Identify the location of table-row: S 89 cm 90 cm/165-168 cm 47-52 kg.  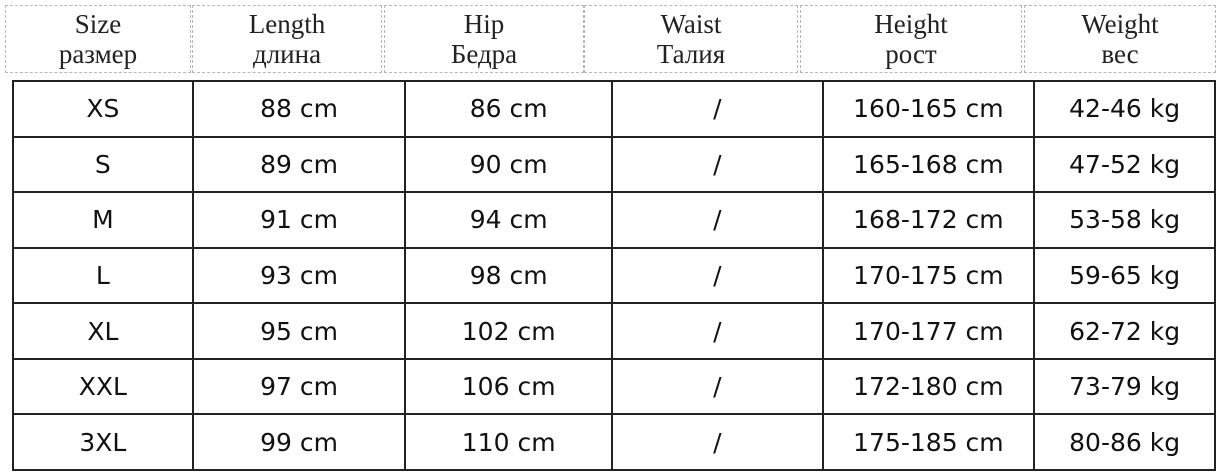
(614, 164).